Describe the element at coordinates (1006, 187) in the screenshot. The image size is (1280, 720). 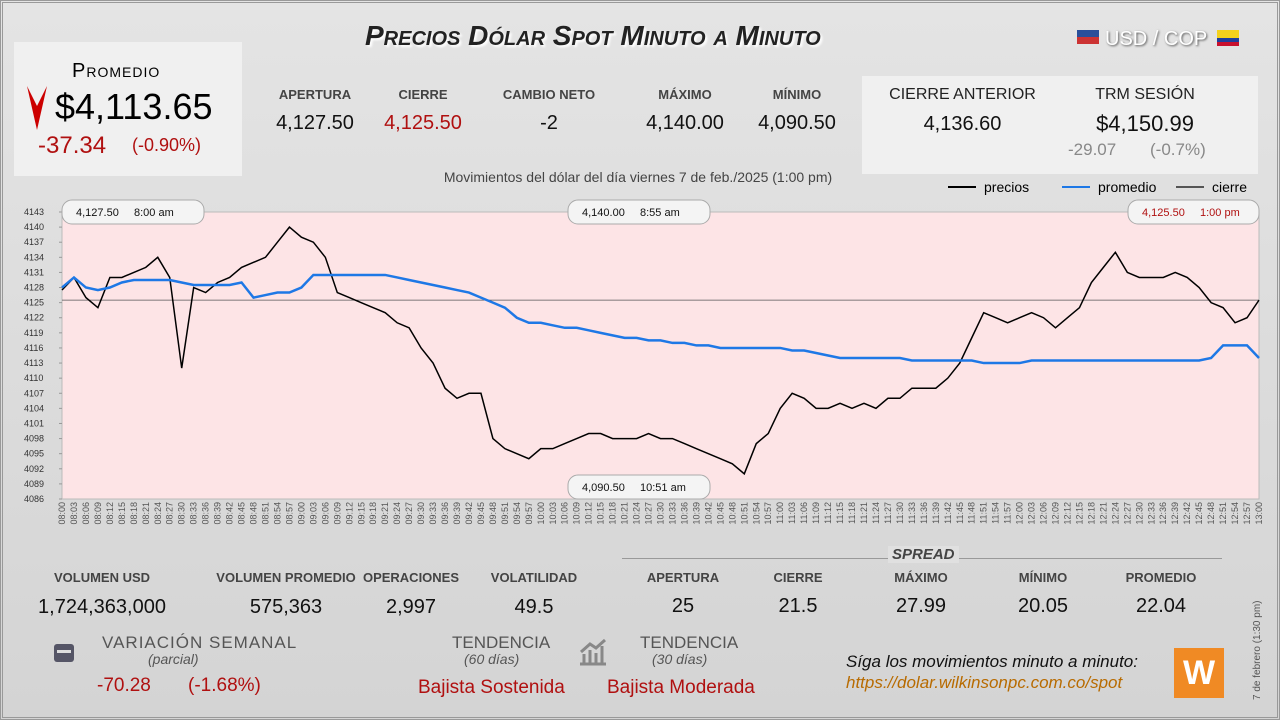
I see `legend-label: precios` at that location.